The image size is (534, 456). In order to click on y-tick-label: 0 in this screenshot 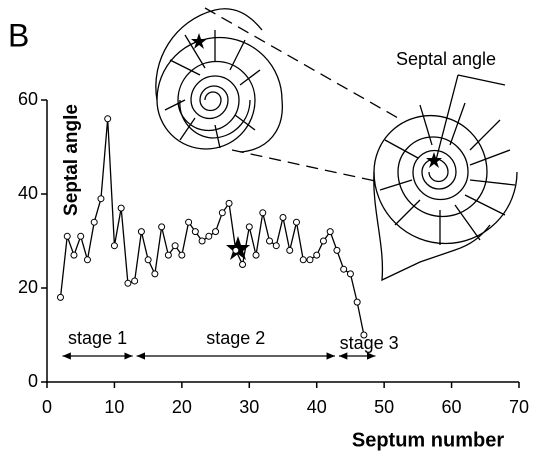, I will do `click(33, 381)`.